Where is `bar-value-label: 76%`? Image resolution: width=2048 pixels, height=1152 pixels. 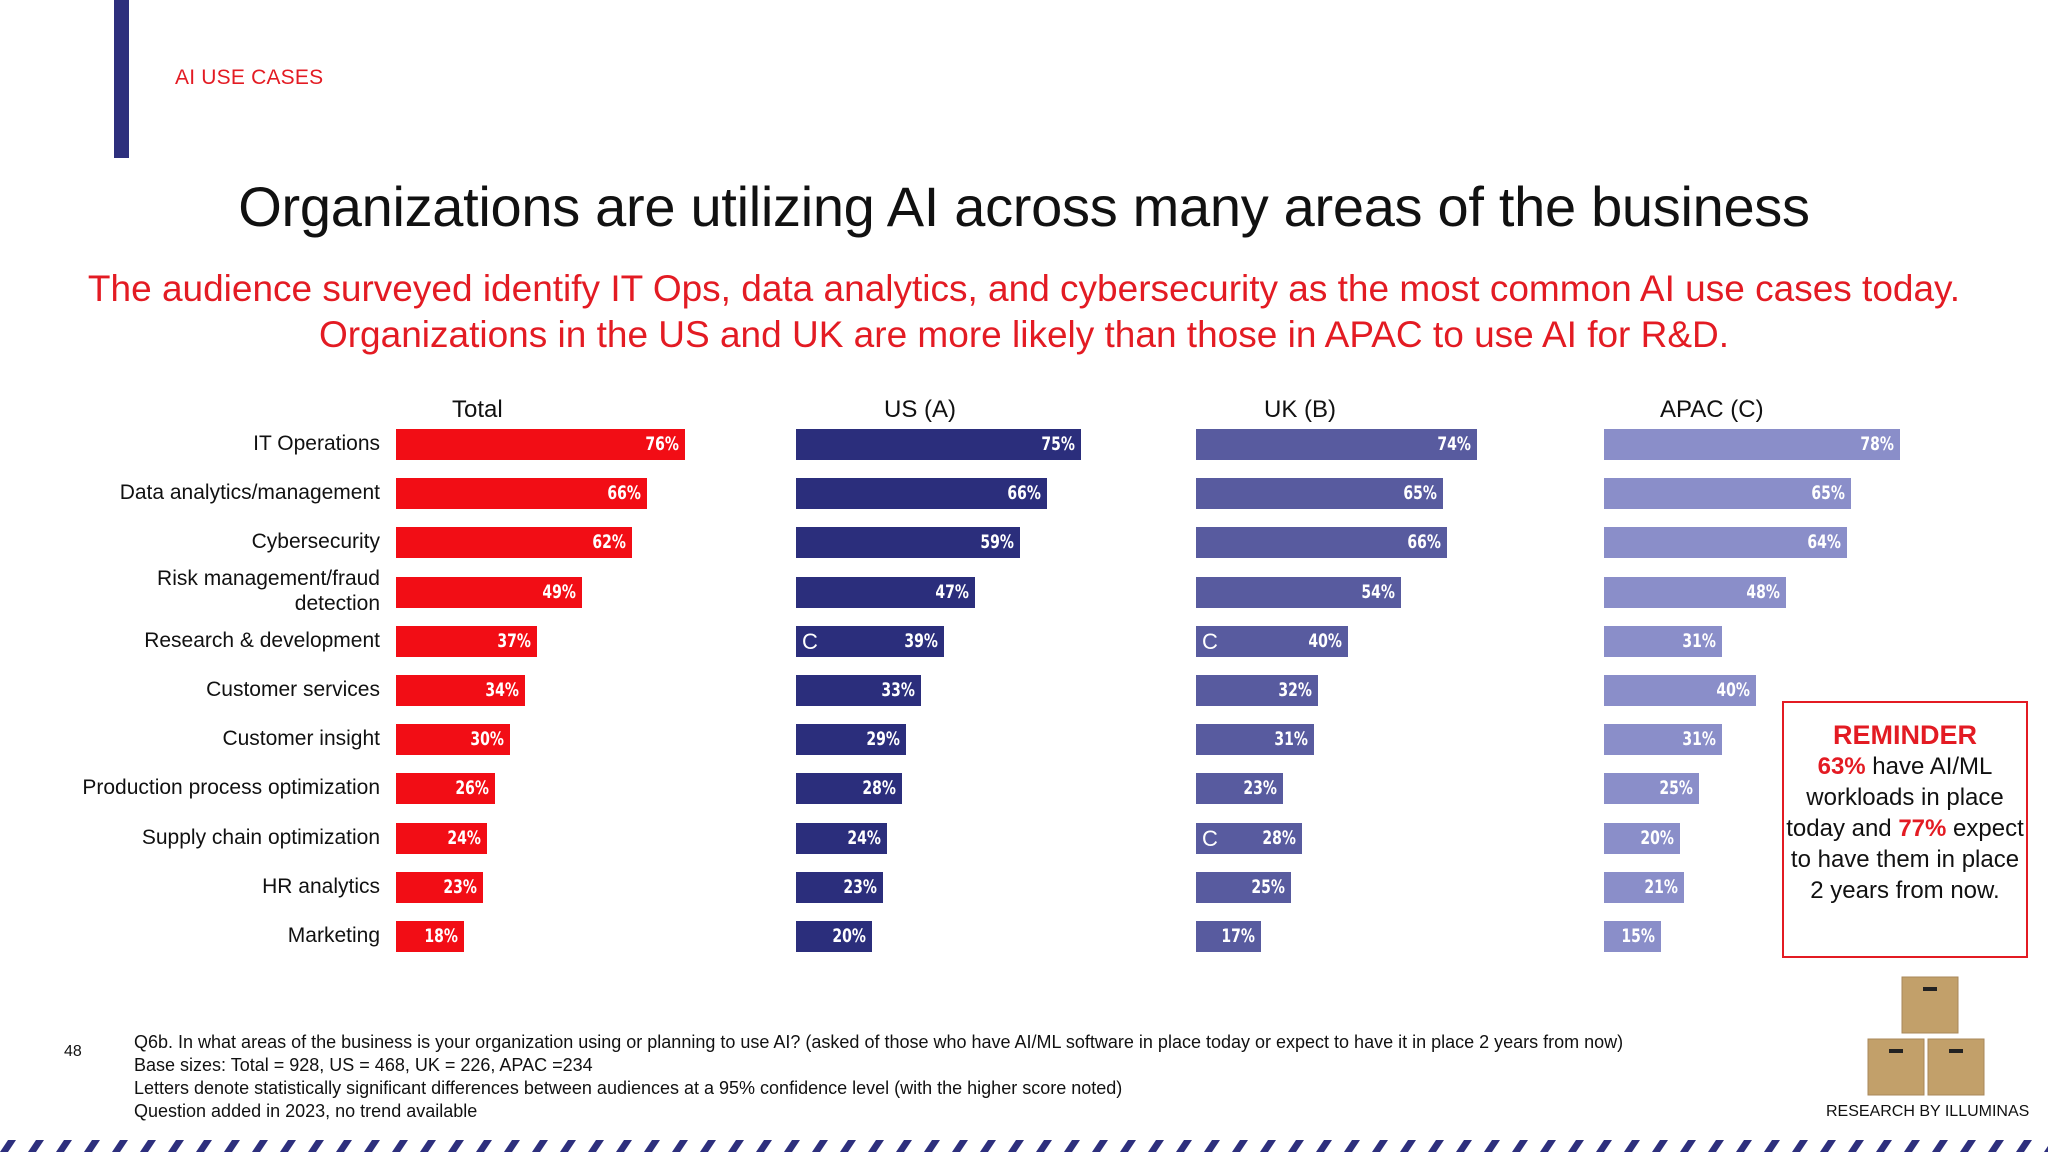 bar-value-label: 76% is located at coordinates (662, 444).